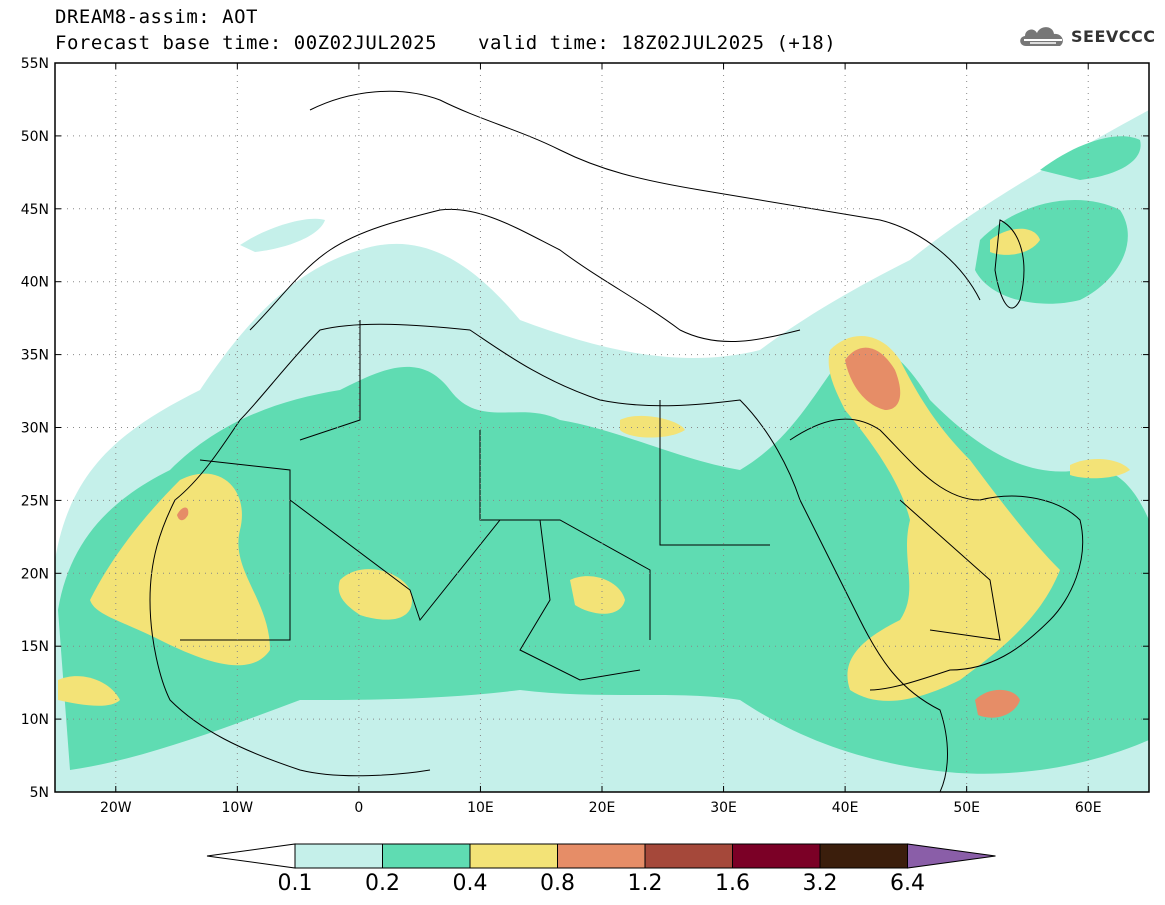 This screenshot has width=1165, height=905. Describe the element at coordinates (845, 808) in the screenshot. I see `lon-label: 40E` at that location.